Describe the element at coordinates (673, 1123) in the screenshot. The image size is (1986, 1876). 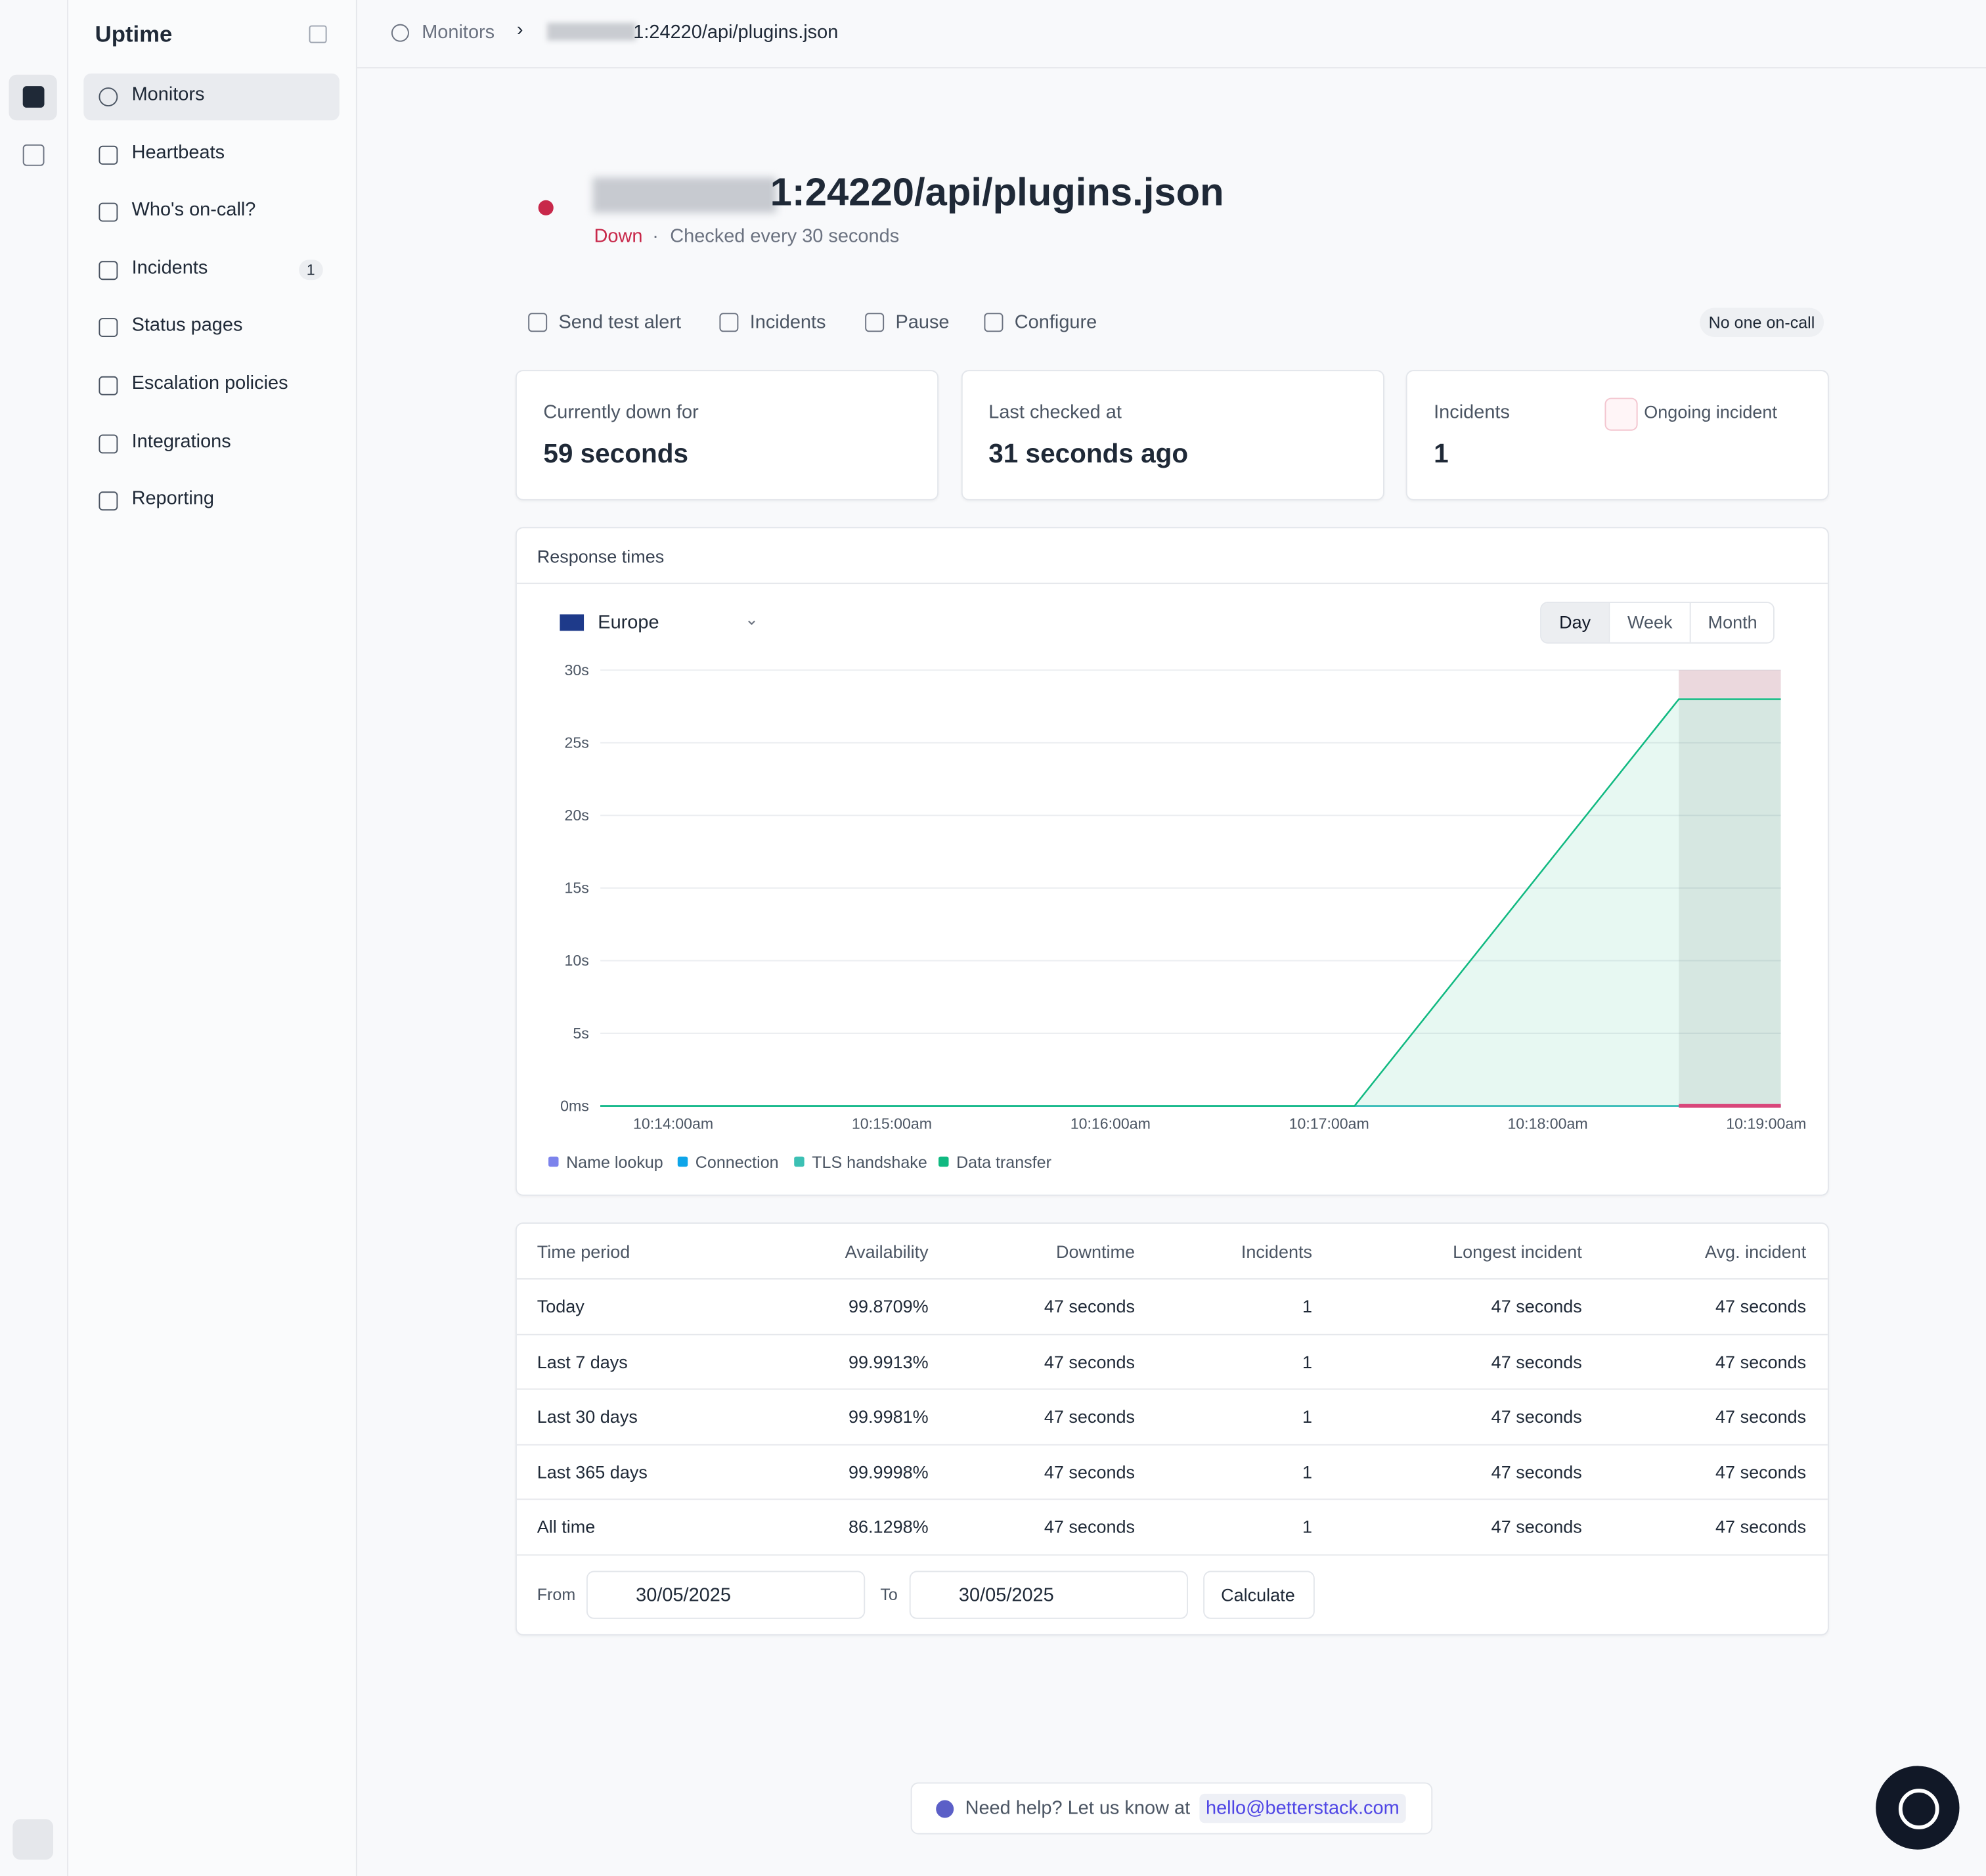
I see `x-tick-label: 10:14:00am` at that location.